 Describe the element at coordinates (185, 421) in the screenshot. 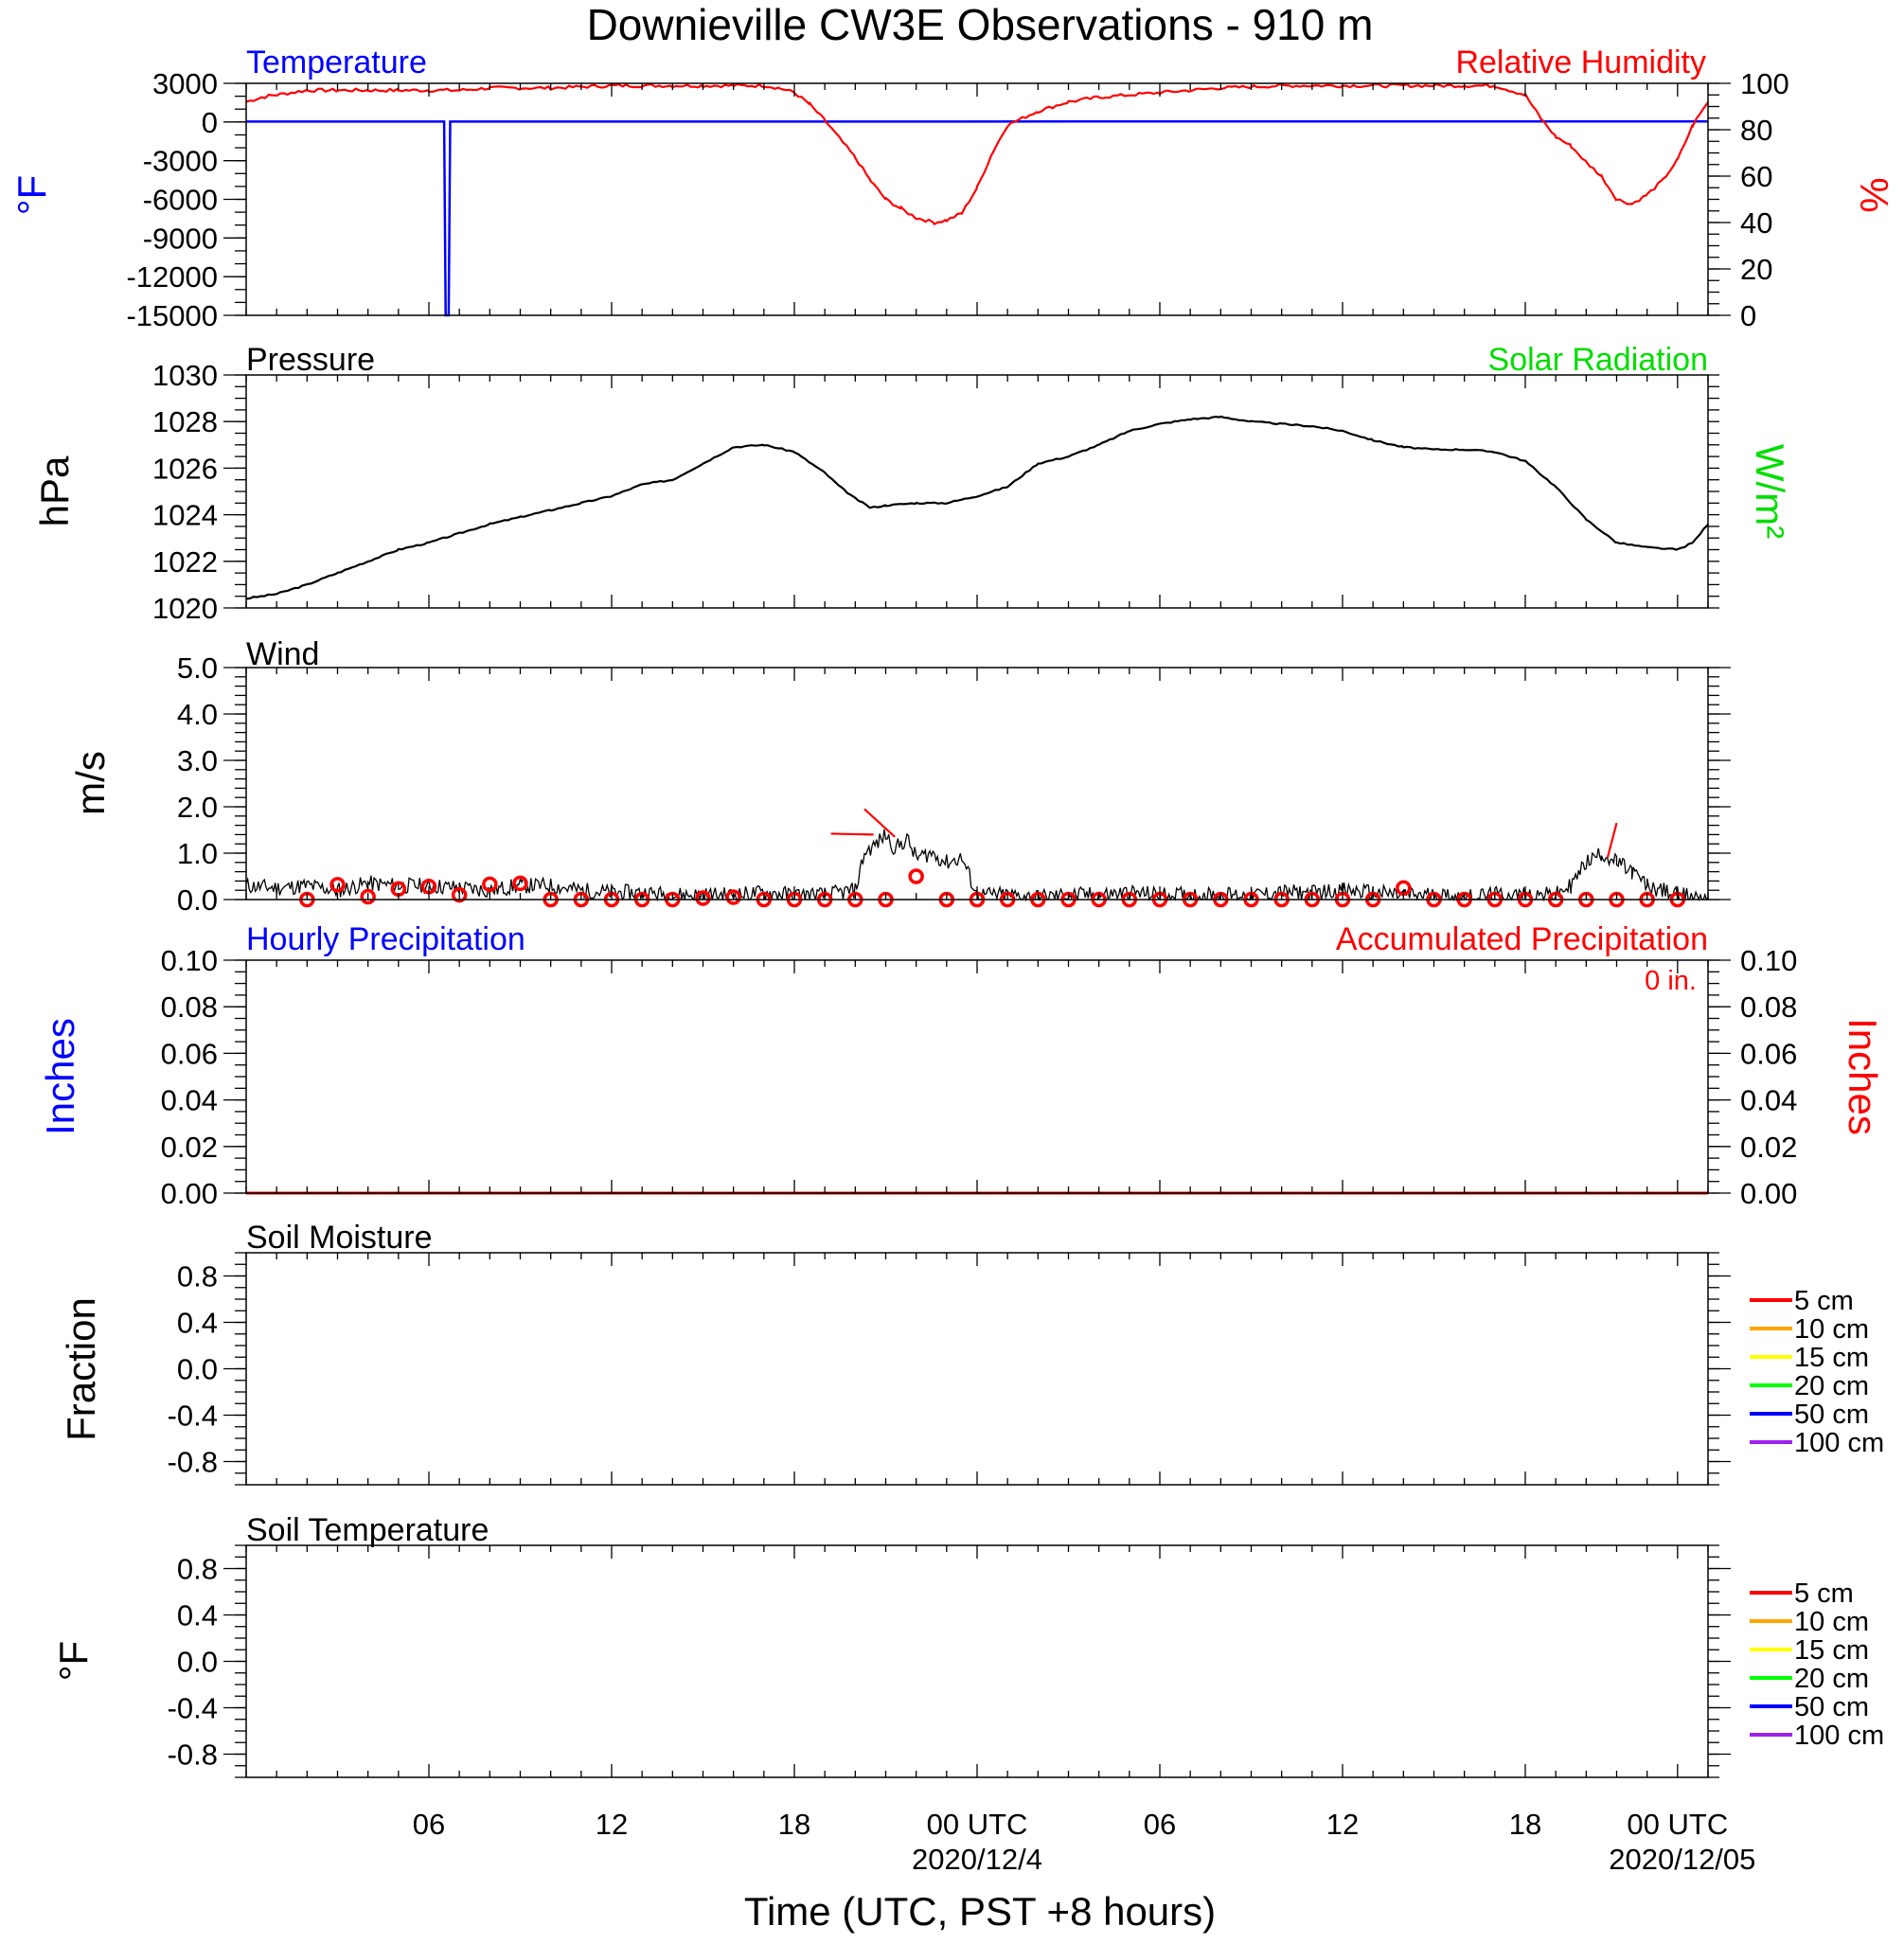

I see `y-tick-label: 1028` at that location.